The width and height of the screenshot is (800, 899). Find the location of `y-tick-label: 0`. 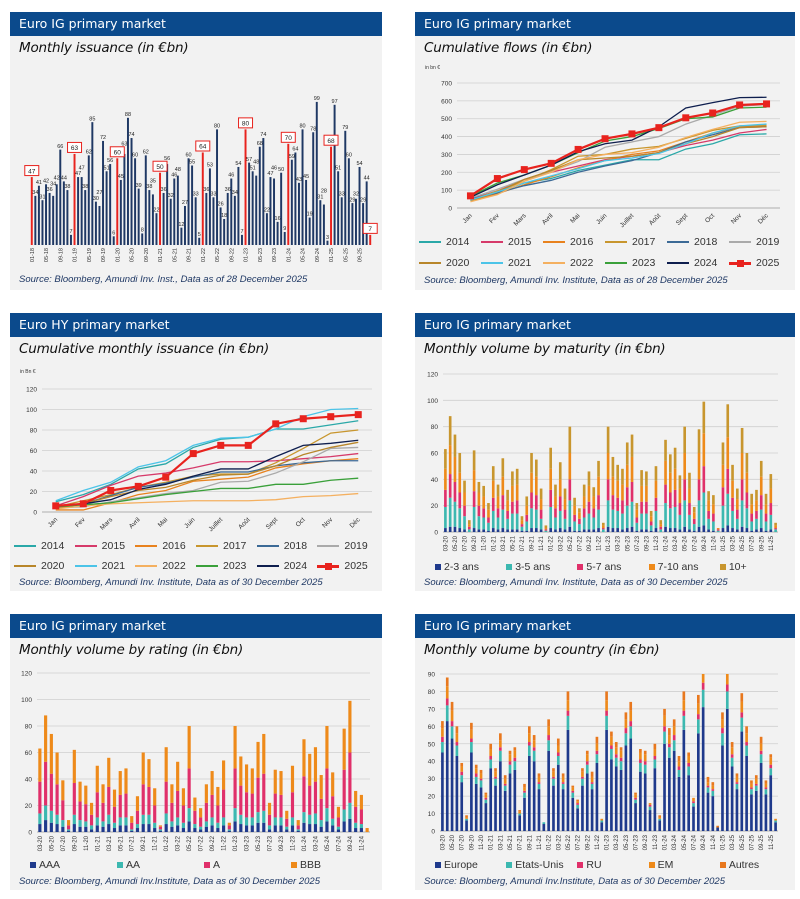

y-tick-label: 0 is located at coordinates (433, 832).